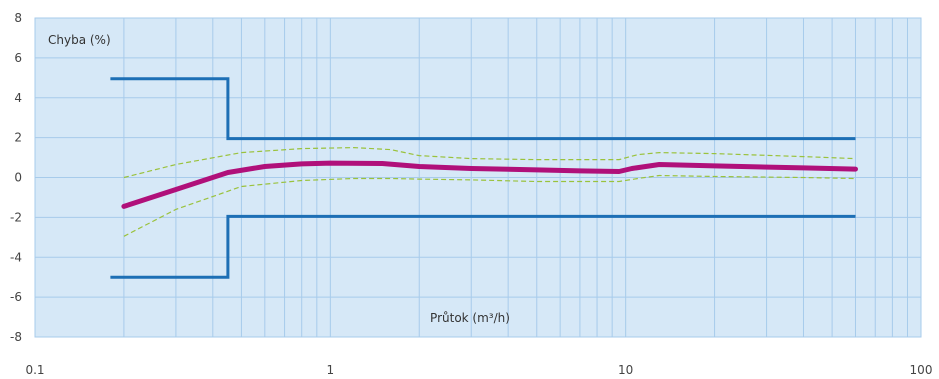 This screenshot has width=939, height=379. Describe the element at coordinates (16, 217) in the screenshot. I see `y-tick-label: -2` at that location.